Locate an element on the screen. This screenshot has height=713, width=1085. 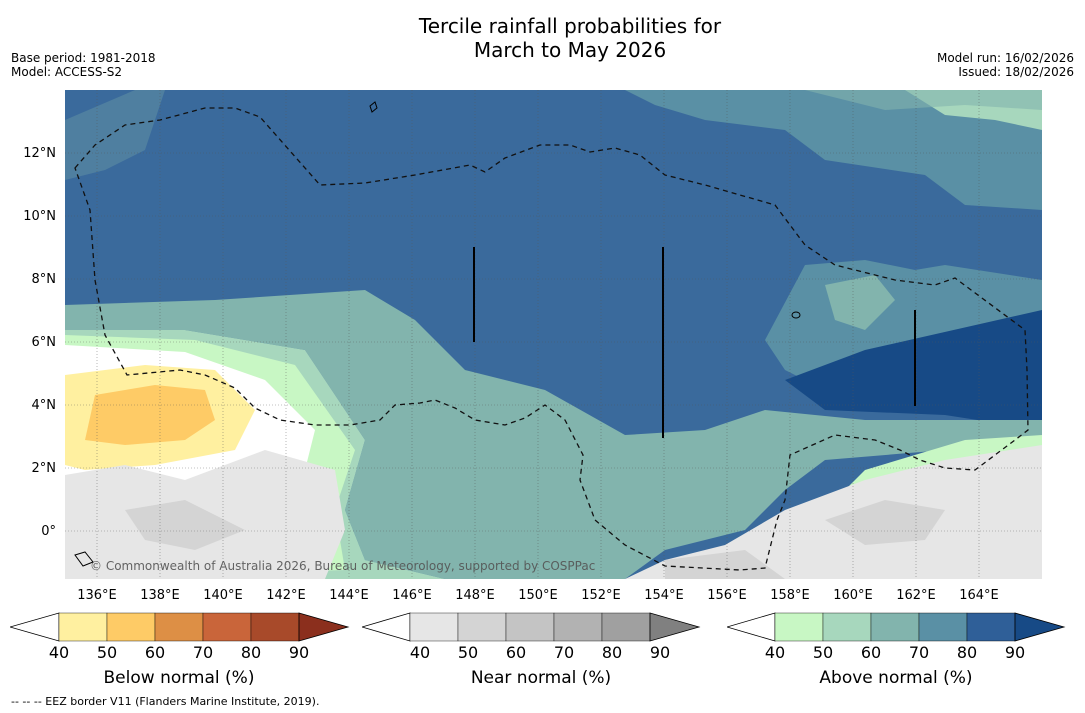
meta-left: Base period: 1981-2018 Model: ACCESS-S2 is located at coordinates (83, 65).